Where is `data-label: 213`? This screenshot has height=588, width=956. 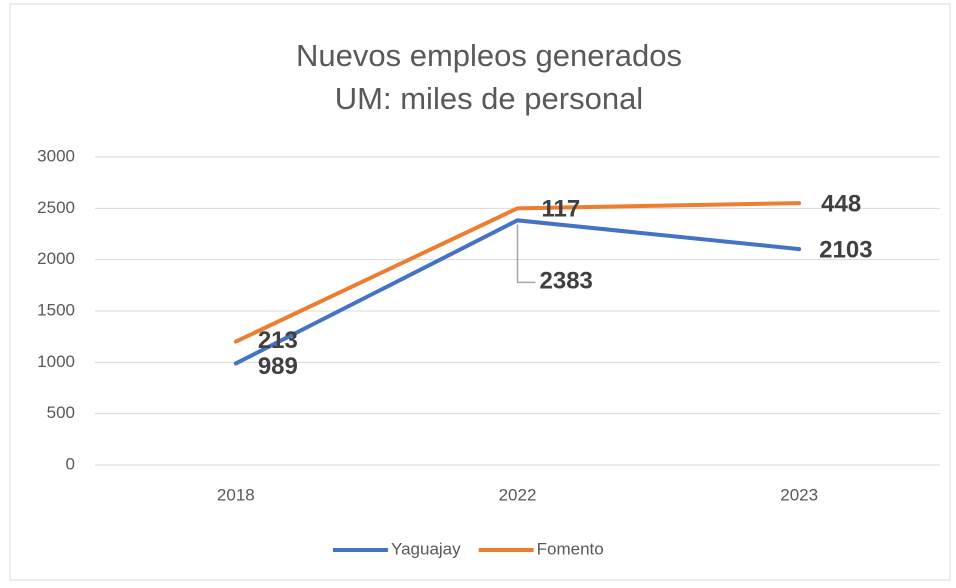
data-label: 213 is located at coordinates (278, 340).